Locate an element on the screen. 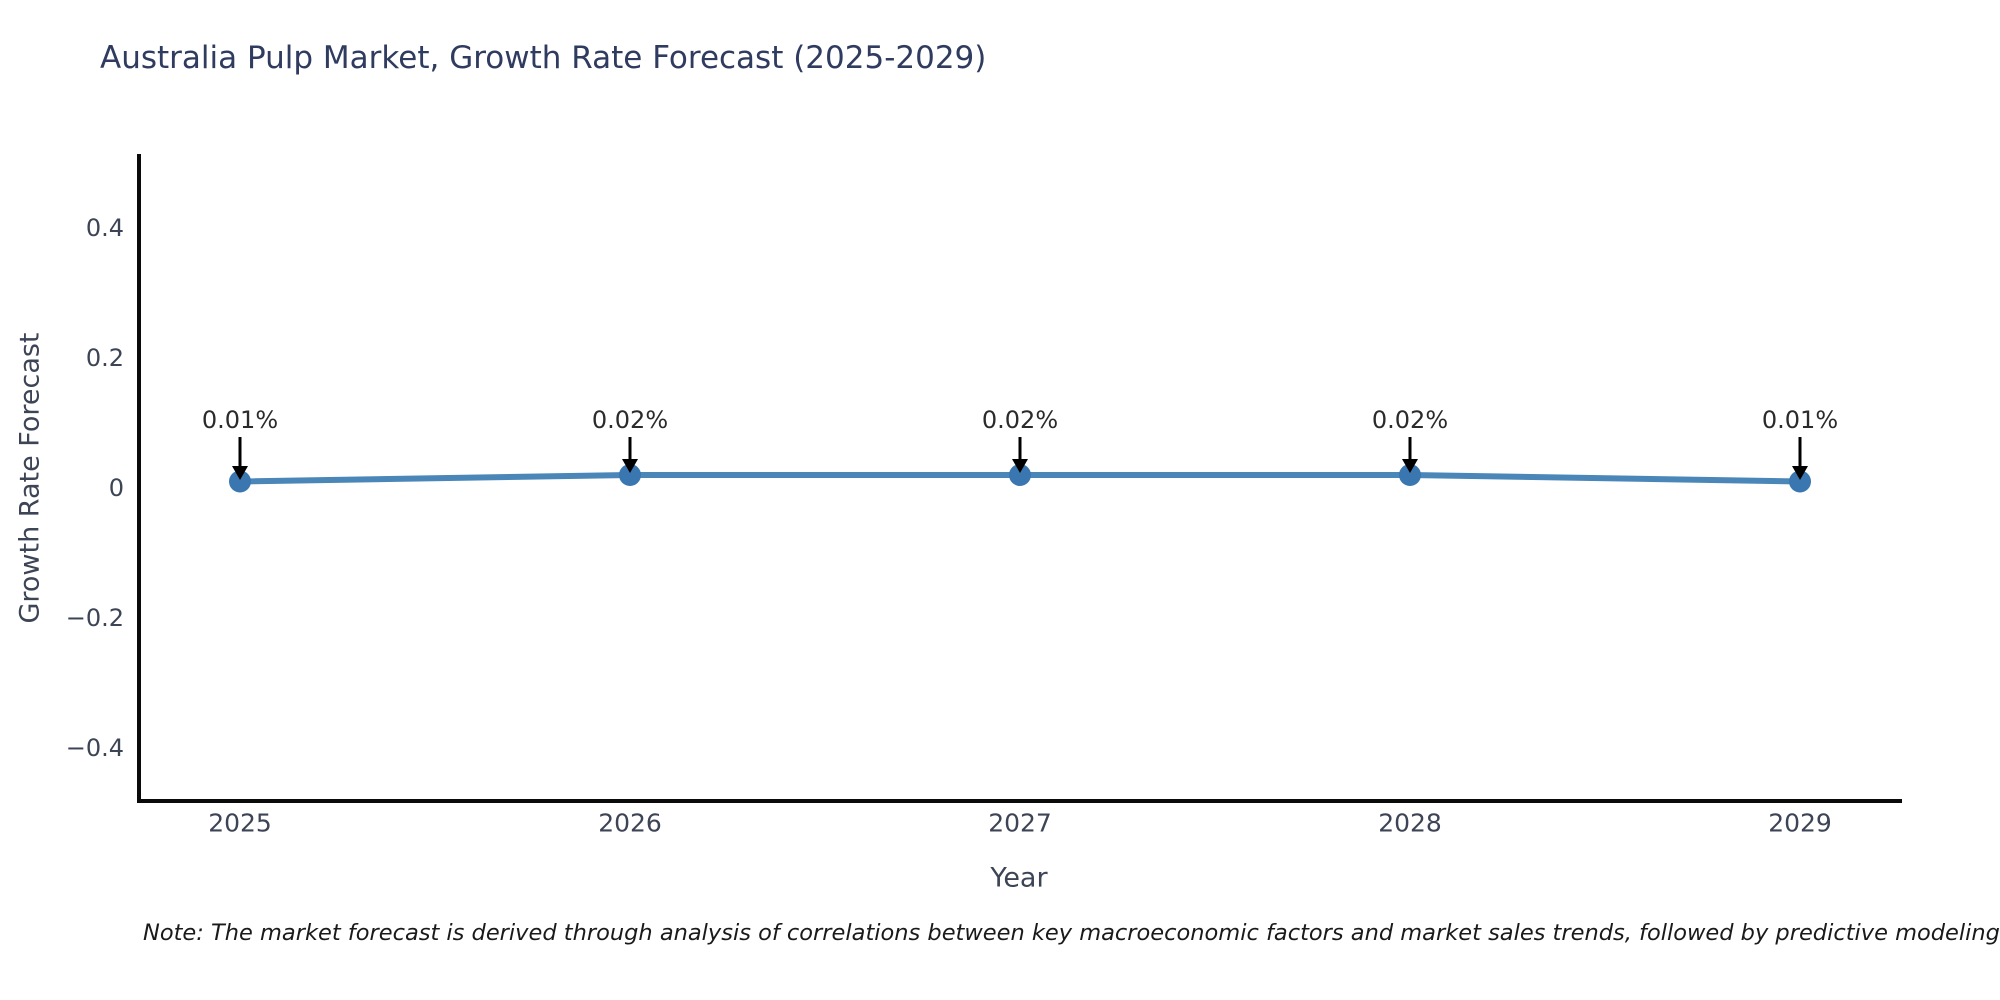  x-axis-title: Year is located at coordinates (1019, 878).